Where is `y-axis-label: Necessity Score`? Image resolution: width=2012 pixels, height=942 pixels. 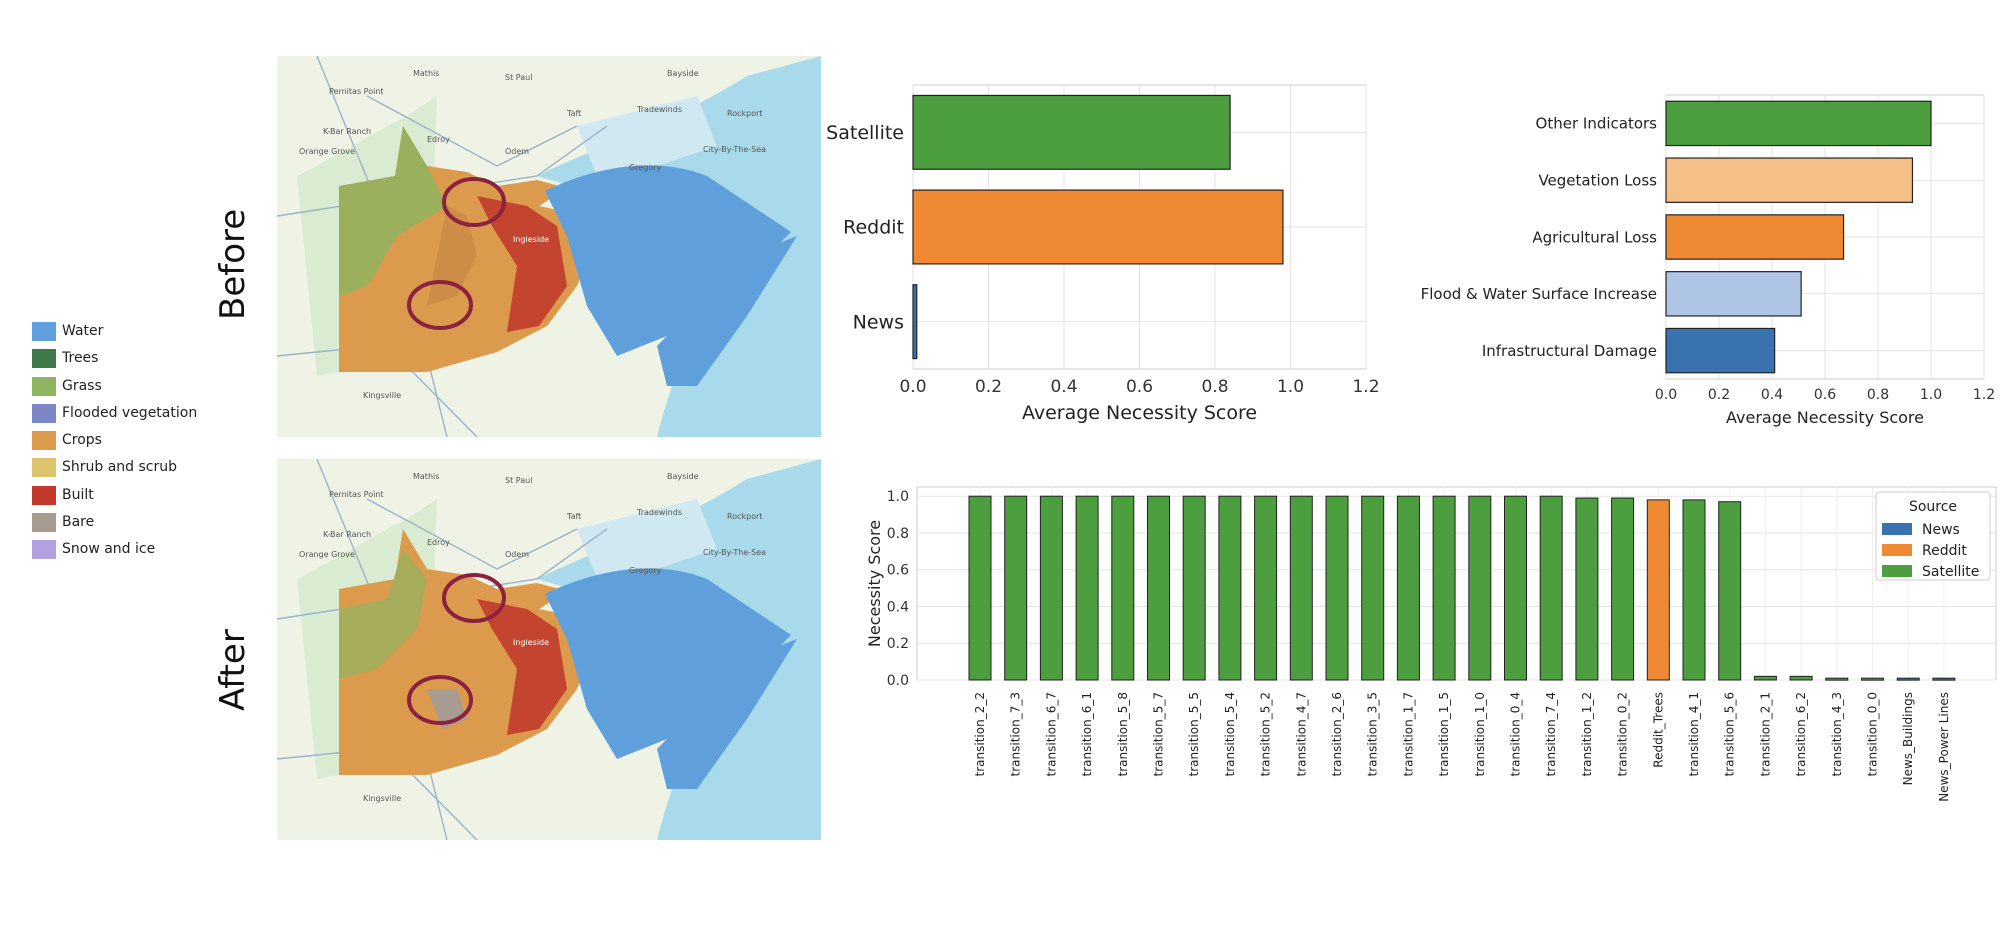 y-axis-label: Necessity Score is located at coordinates (874, 583).